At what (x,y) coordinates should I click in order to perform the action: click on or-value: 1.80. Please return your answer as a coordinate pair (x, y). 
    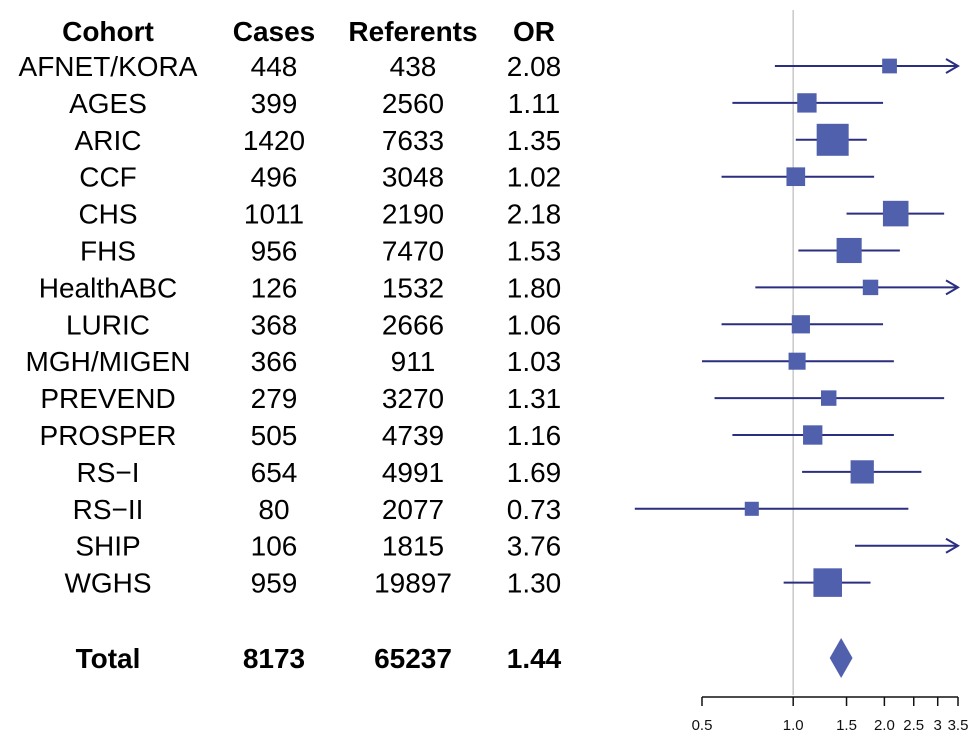
    Looking at the image, I should click on (534, 287).